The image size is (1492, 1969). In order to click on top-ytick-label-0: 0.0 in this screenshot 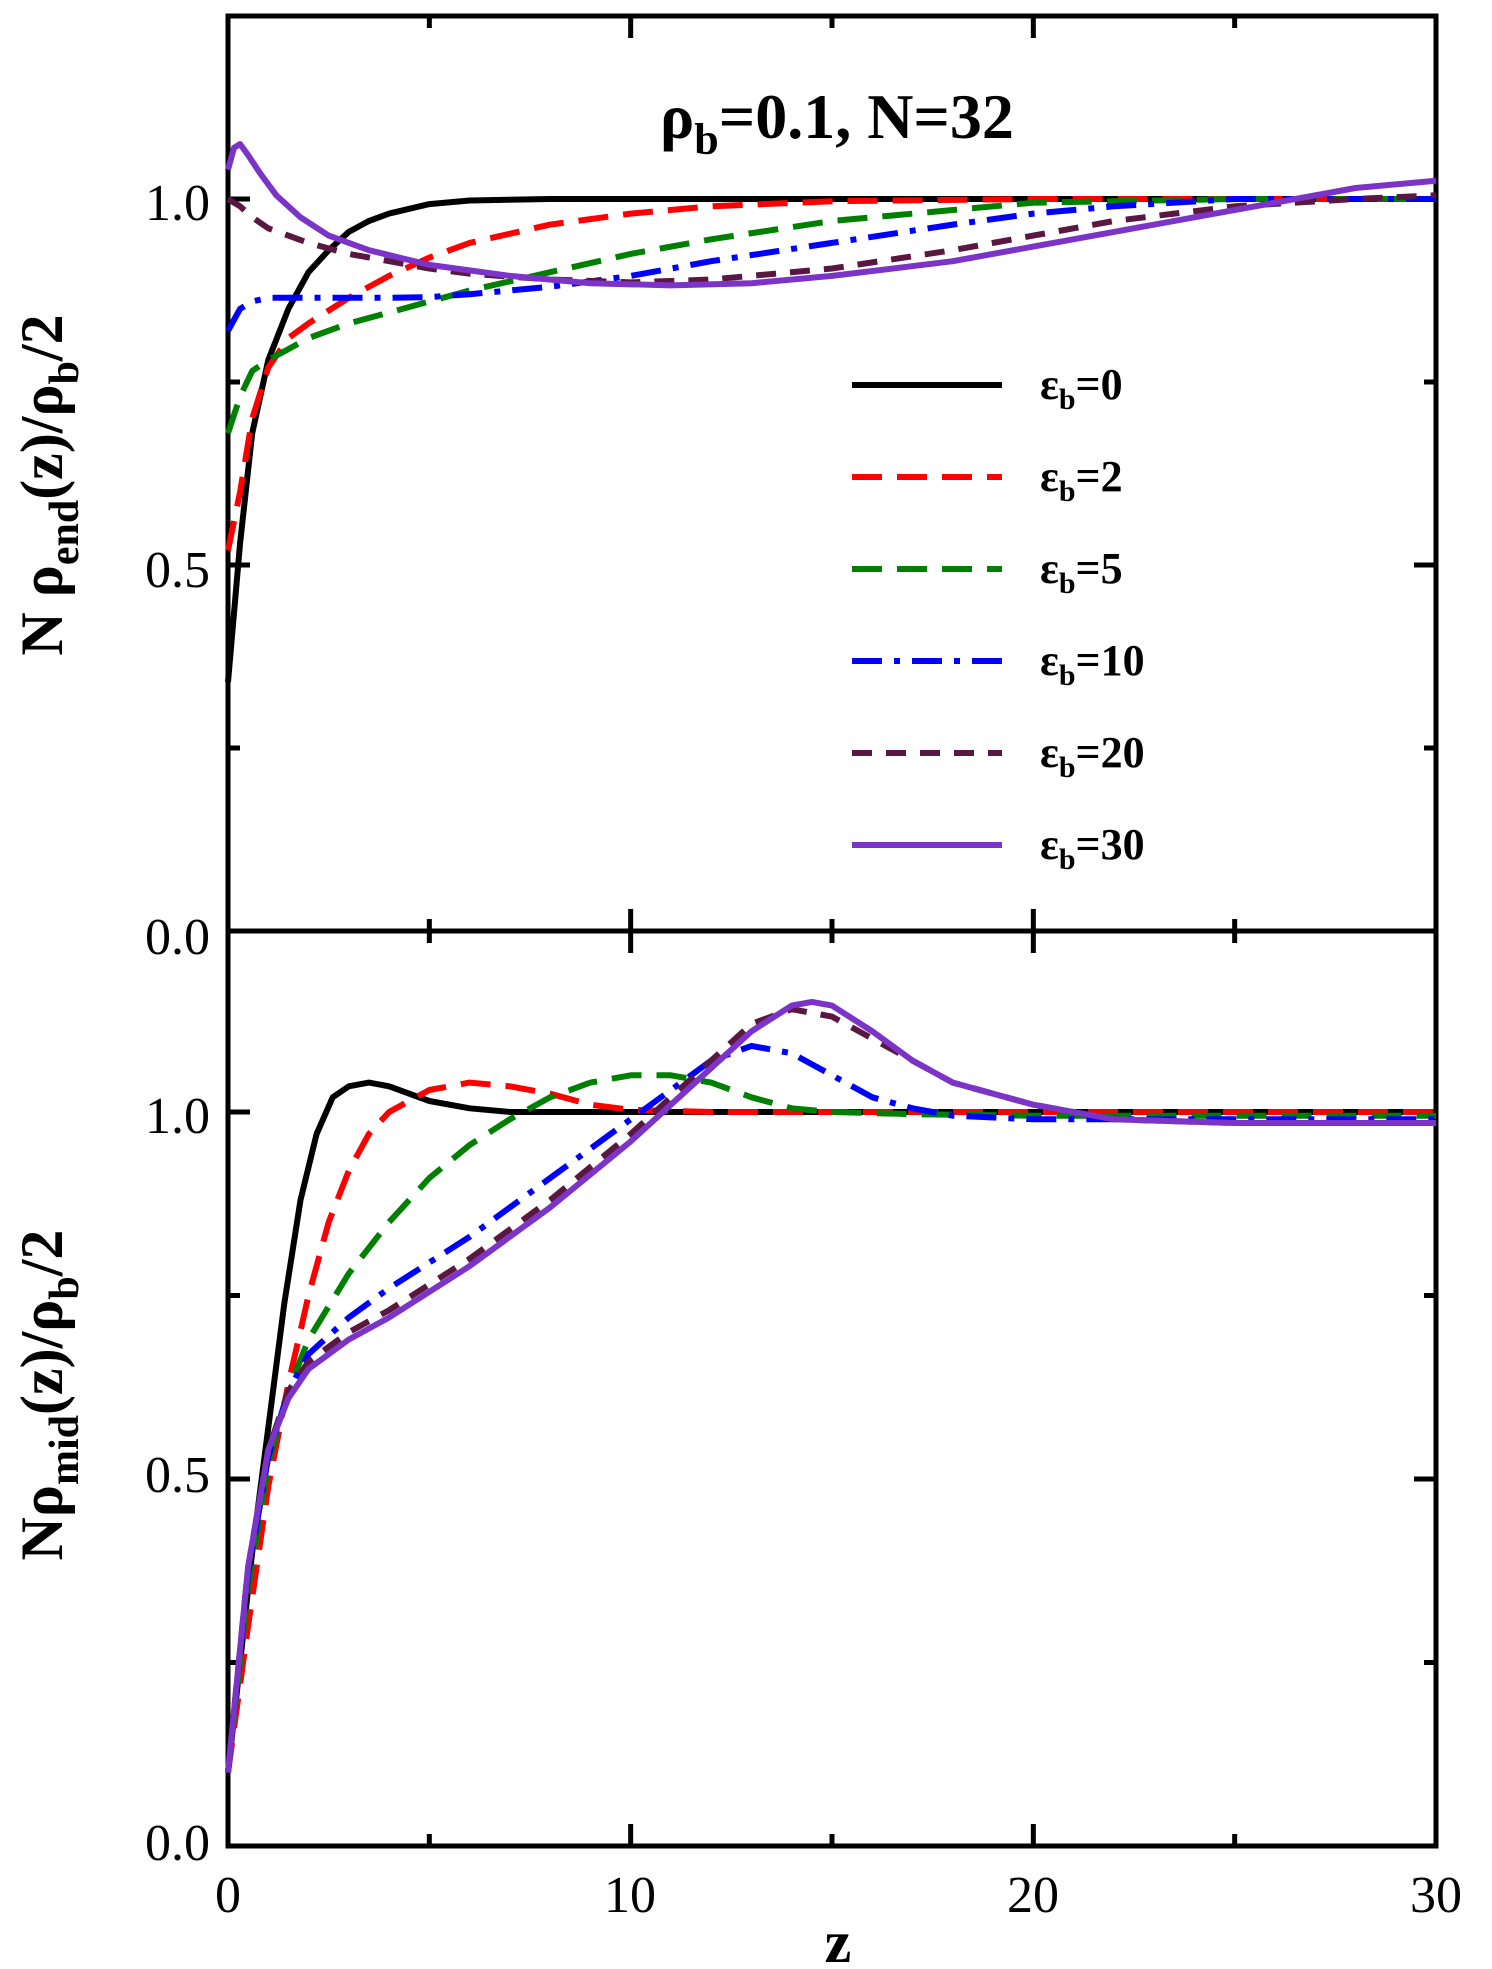, I will do `click(177, 937)`.